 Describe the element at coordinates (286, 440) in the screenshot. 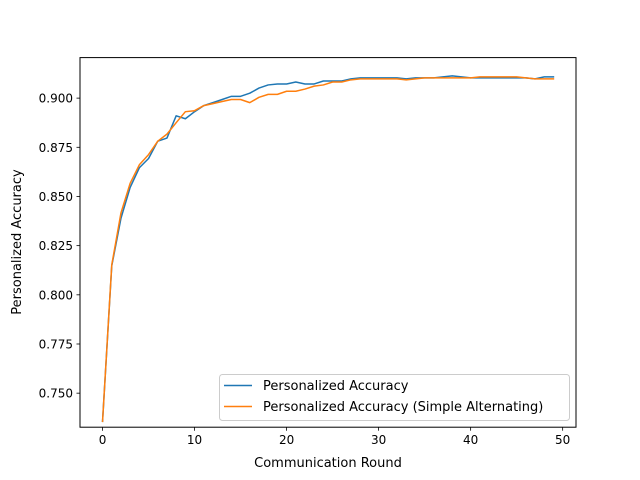

I see `x-tick-label: 20` at that location.